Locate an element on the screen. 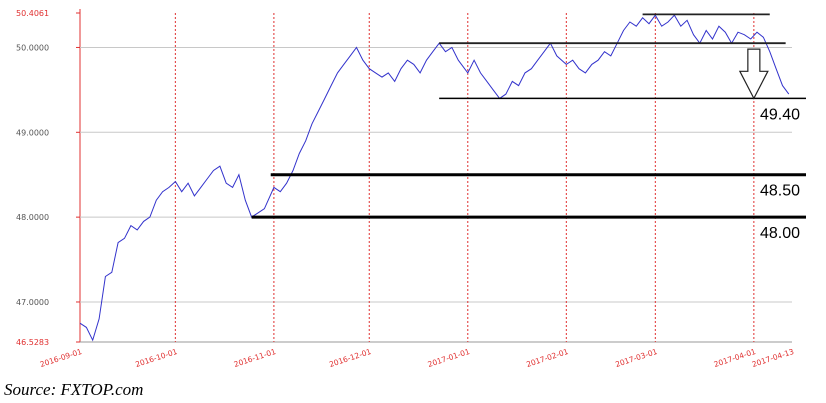 Image resolution: width=826 pixels, height=403 pixels. x-tick-label: 2017-04-01 is located at coordinates (735, 358).